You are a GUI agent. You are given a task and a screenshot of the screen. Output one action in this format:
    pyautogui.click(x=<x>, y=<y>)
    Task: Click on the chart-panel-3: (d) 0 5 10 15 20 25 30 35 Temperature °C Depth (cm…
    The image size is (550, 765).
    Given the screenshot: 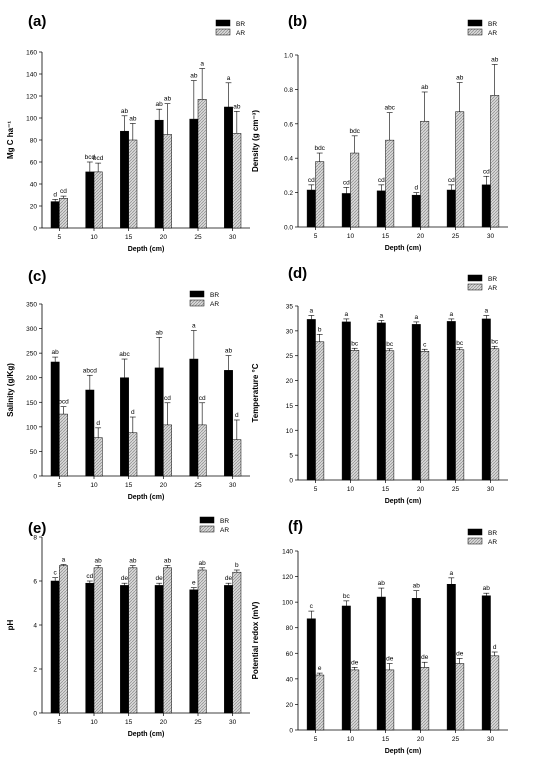 What is the action you would take?
    pyautogui.click(x=379, y=385)
    